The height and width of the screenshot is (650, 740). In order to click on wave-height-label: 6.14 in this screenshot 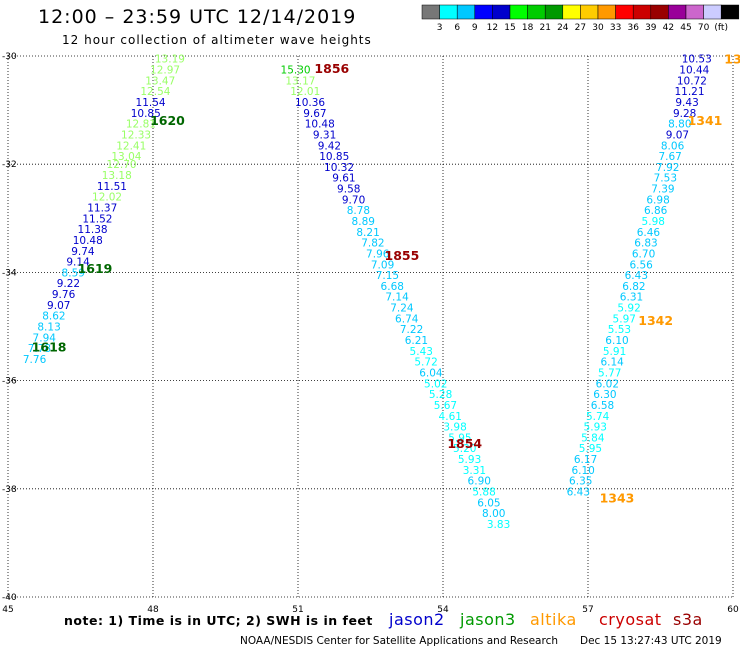, I will do `click(612, 363)`.